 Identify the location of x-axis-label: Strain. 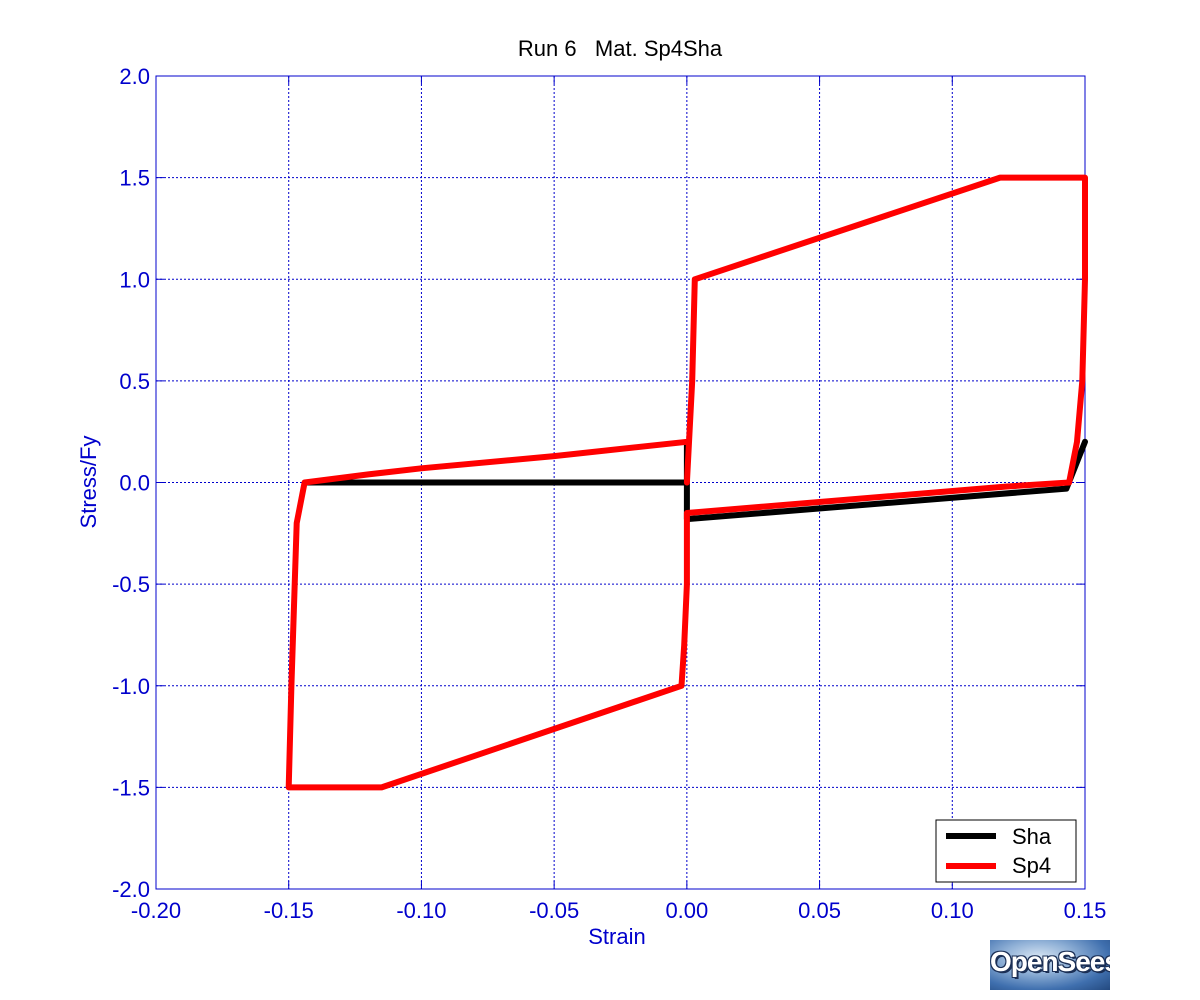
(616, 936).